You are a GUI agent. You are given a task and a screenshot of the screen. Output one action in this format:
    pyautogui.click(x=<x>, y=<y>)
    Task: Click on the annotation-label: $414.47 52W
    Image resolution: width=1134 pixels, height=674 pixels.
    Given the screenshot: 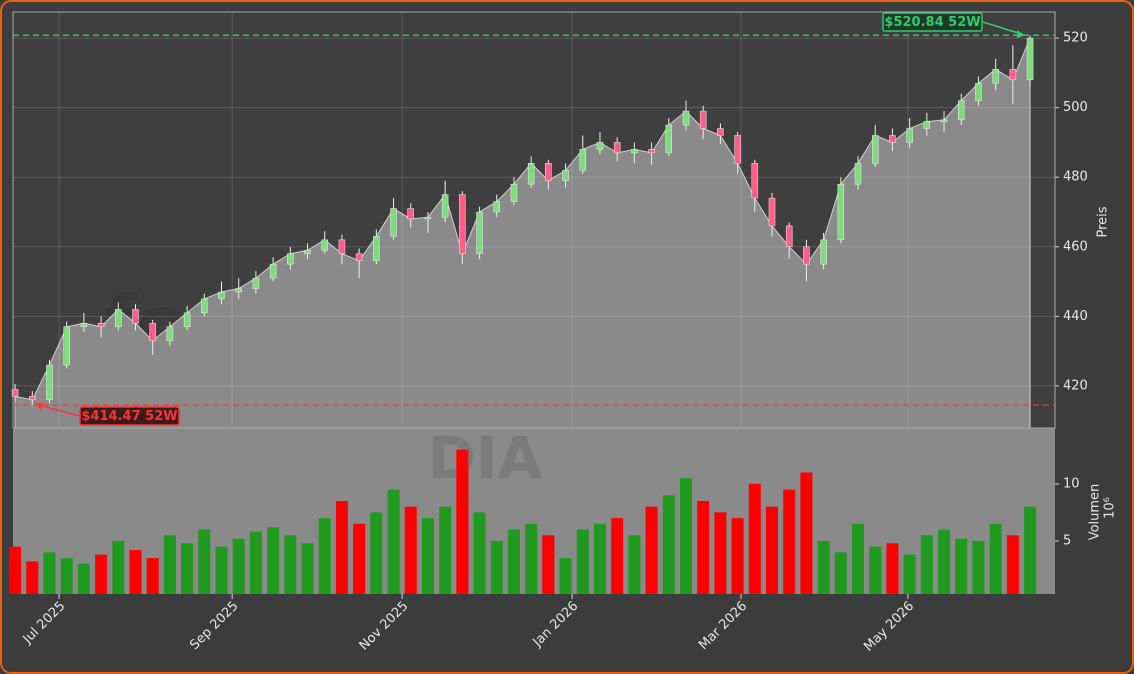 What is the action you would take?
    pyautogui.click(x=129, y=416)
    